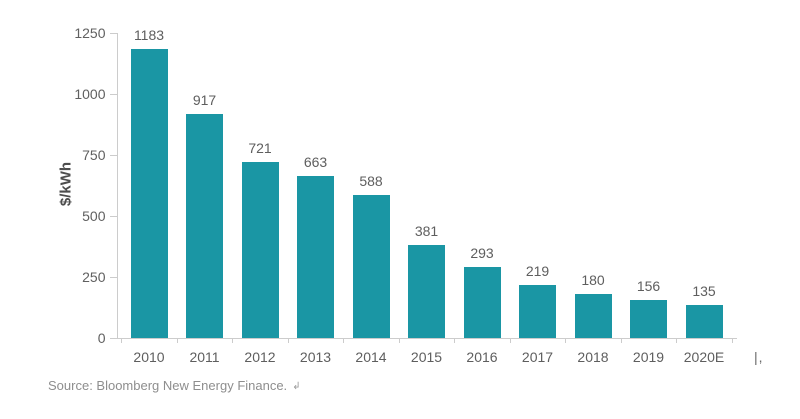  I want to click on x-category-label: 2018, so click(593, 357).